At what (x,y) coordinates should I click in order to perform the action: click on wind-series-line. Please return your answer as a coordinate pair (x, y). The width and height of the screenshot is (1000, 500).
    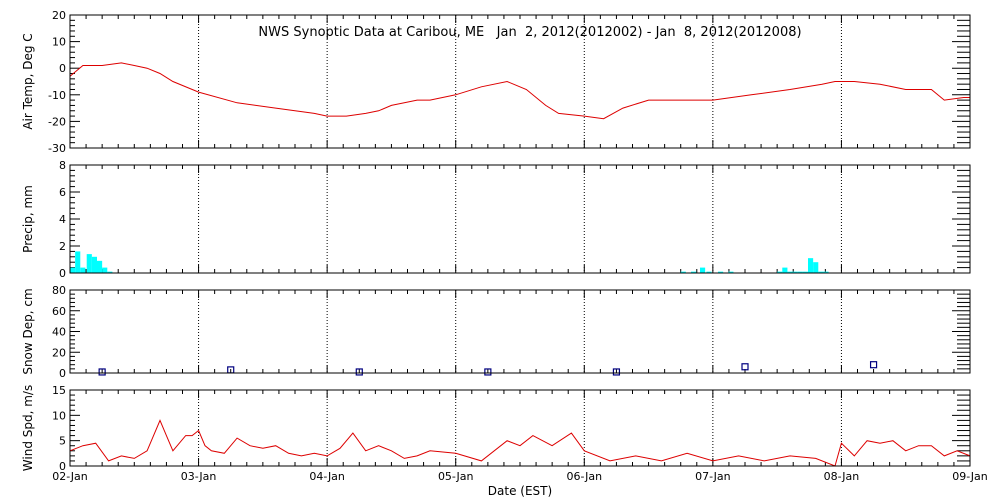
    Looking at the image, I should click on (520, 443).